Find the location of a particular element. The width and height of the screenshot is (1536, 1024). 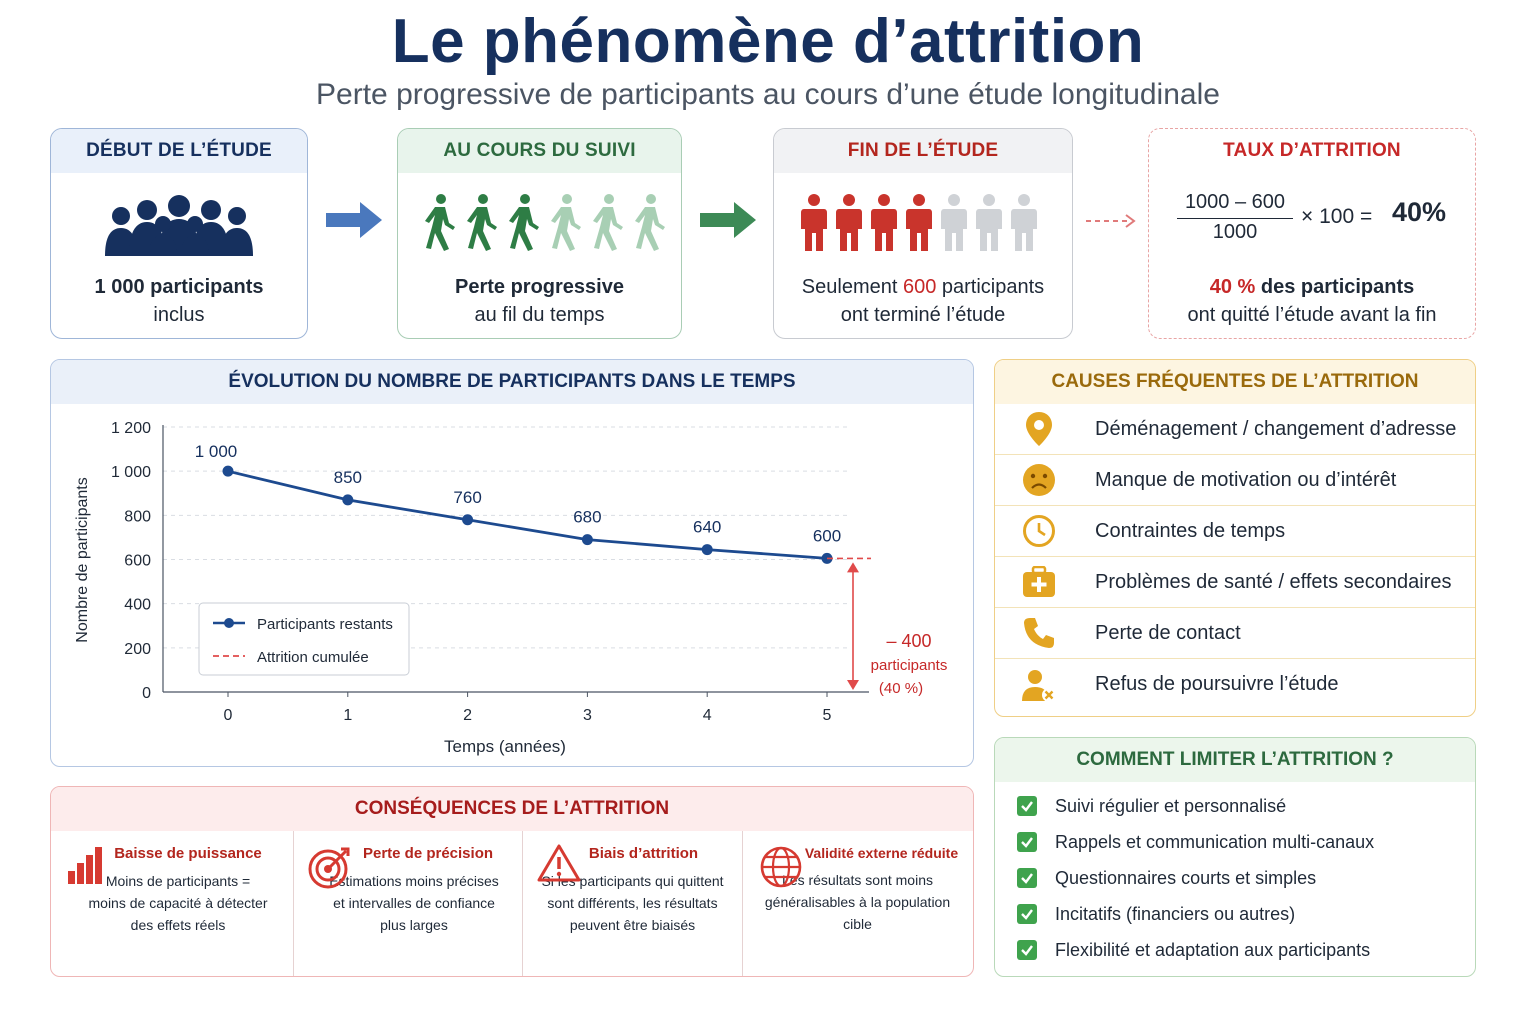

sad-face-icon is located at coordinates (1039, 480).